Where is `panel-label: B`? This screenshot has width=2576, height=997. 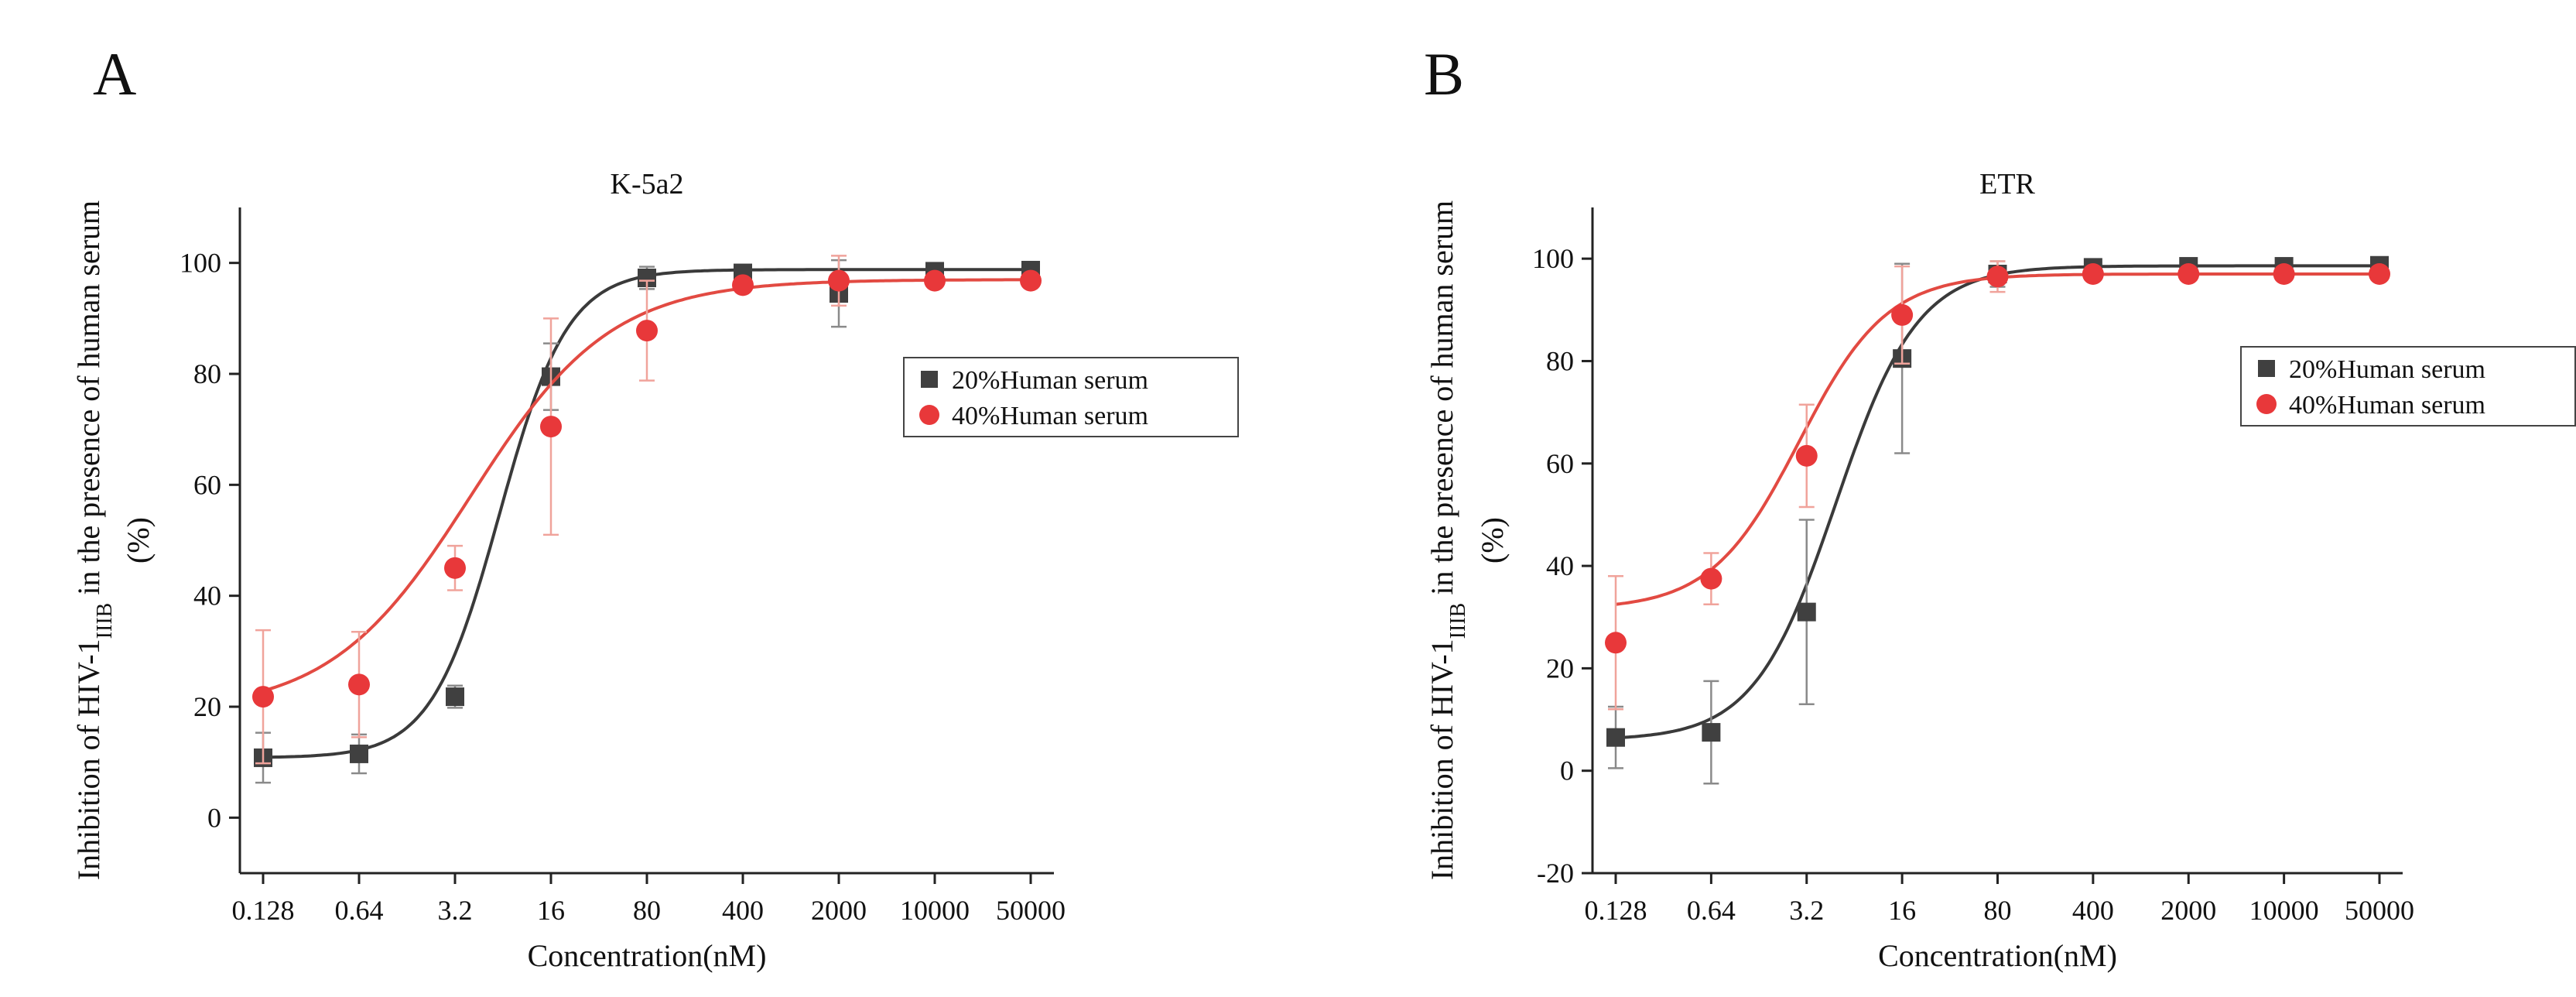
panel-label: B is located at coordinates (1444, 74).